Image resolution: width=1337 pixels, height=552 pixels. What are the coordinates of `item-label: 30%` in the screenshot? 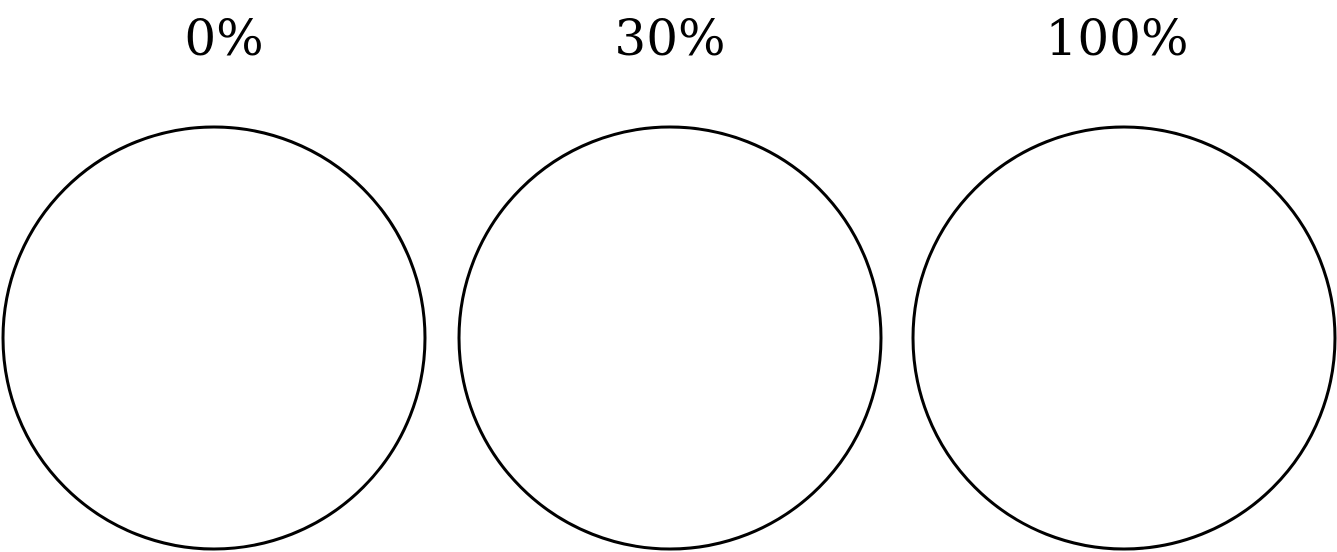 It's located at (669, 38).